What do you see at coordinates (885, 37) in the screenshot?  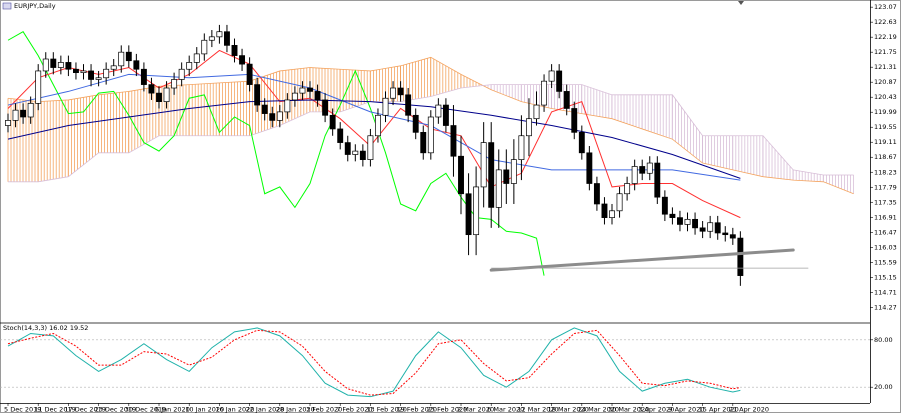 I see `y-tick-label: 122.19` at bounding box center [885, 37].